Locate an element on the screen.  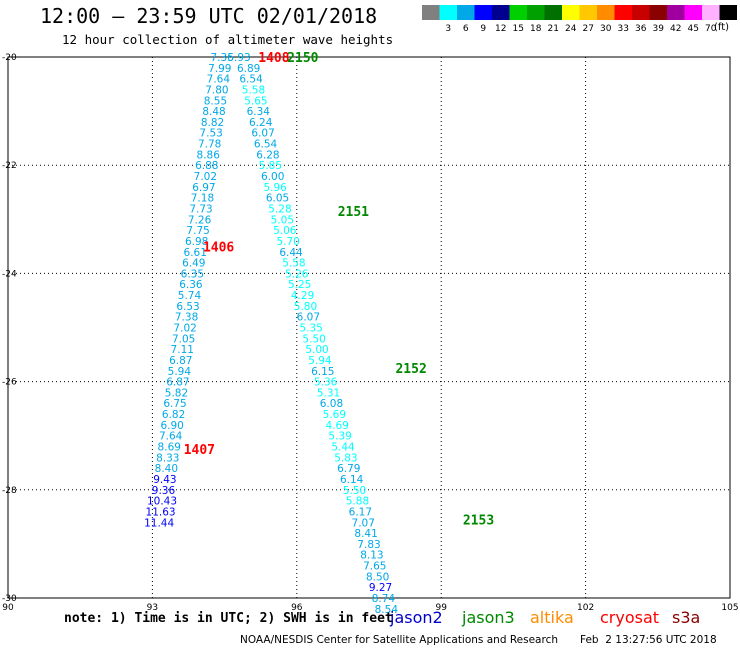
satellite-altika: altika is located at coordinates (552, 617).